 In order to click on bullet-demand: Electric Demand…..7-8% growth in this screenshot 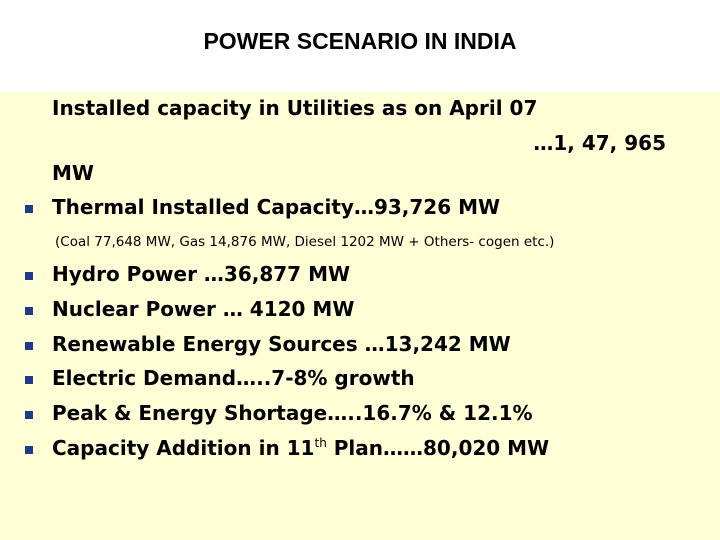, I will do `click(233, 378)`.